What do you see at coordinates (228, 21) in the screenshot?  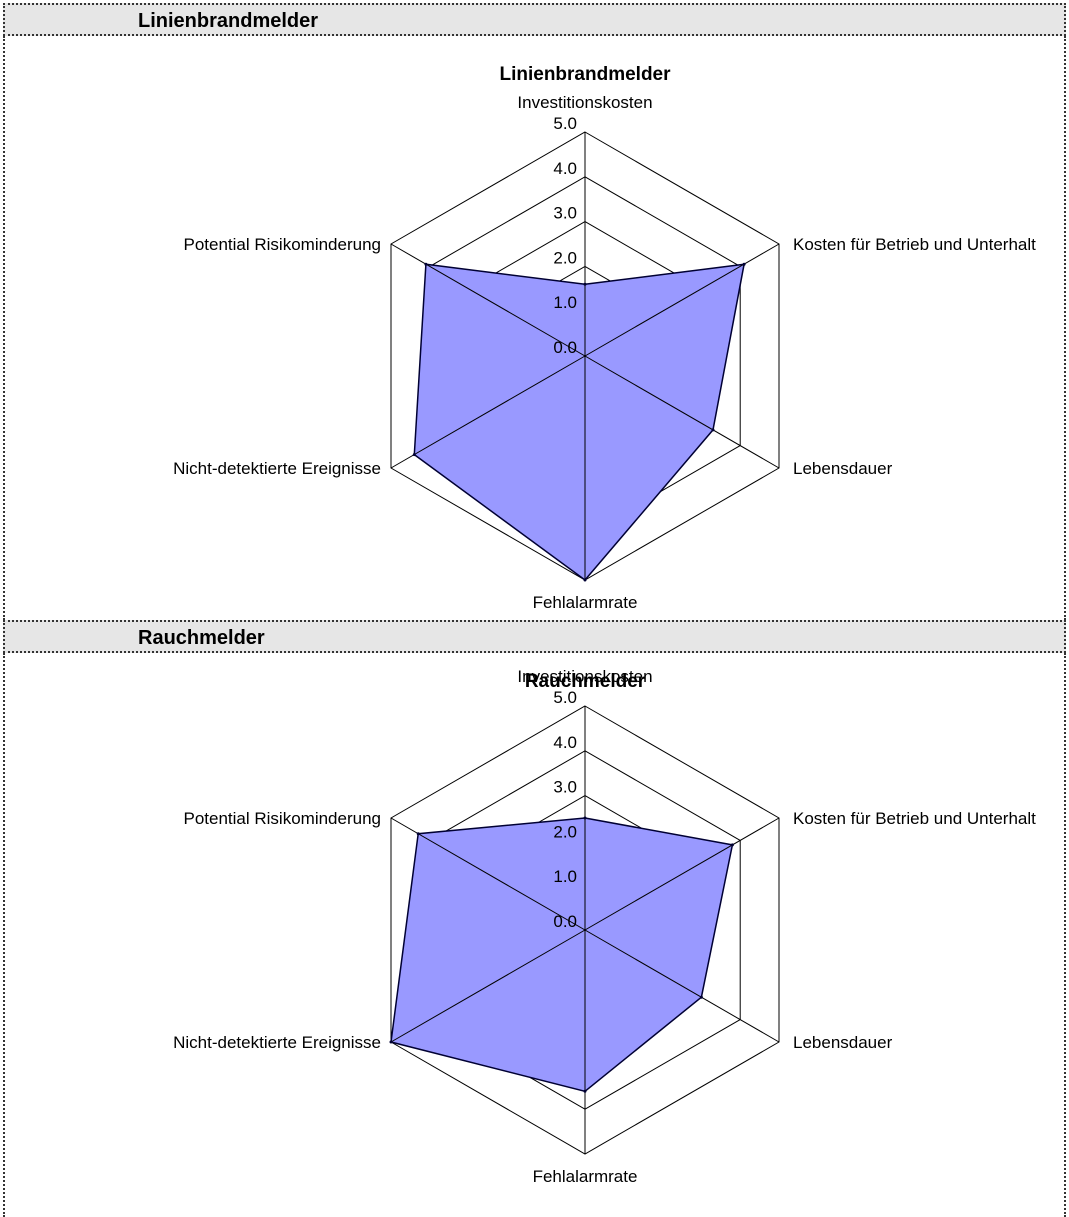 I see `section-header-label: Linienbrandmelder` at bounding box center [228, 21].